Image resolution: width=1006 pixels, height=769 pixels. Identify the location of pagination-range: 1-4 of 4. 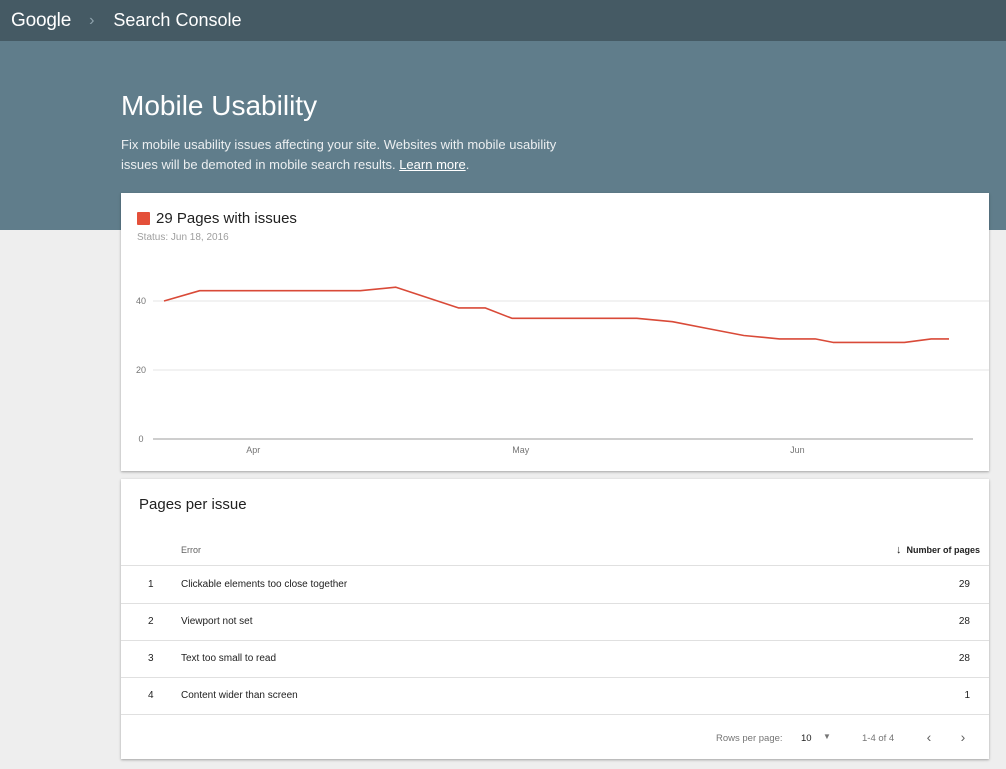
(878, 738).